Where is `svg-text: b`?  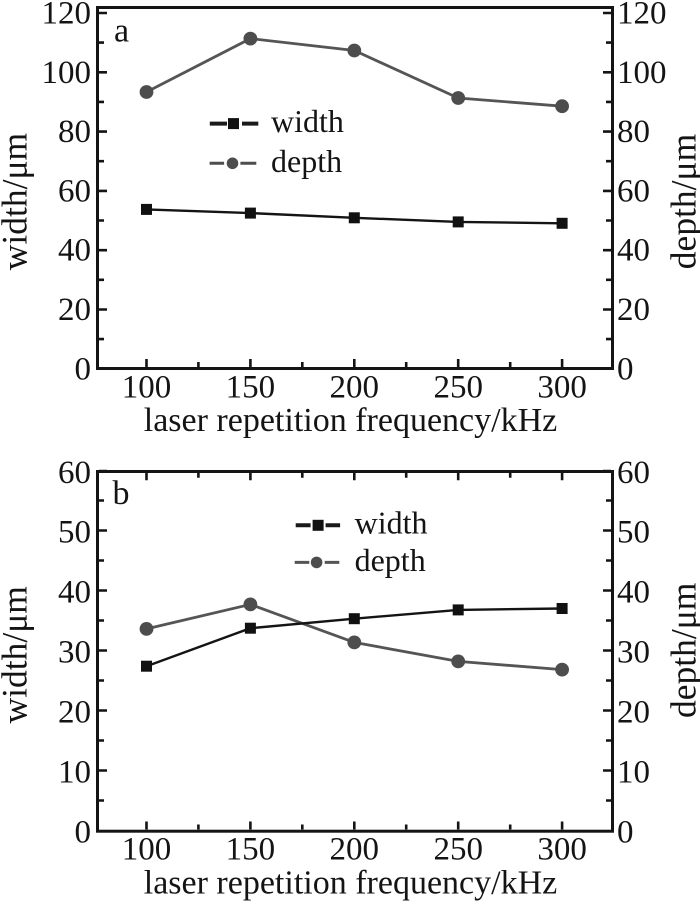
svg-text: b is located at coordinates (121, 493).